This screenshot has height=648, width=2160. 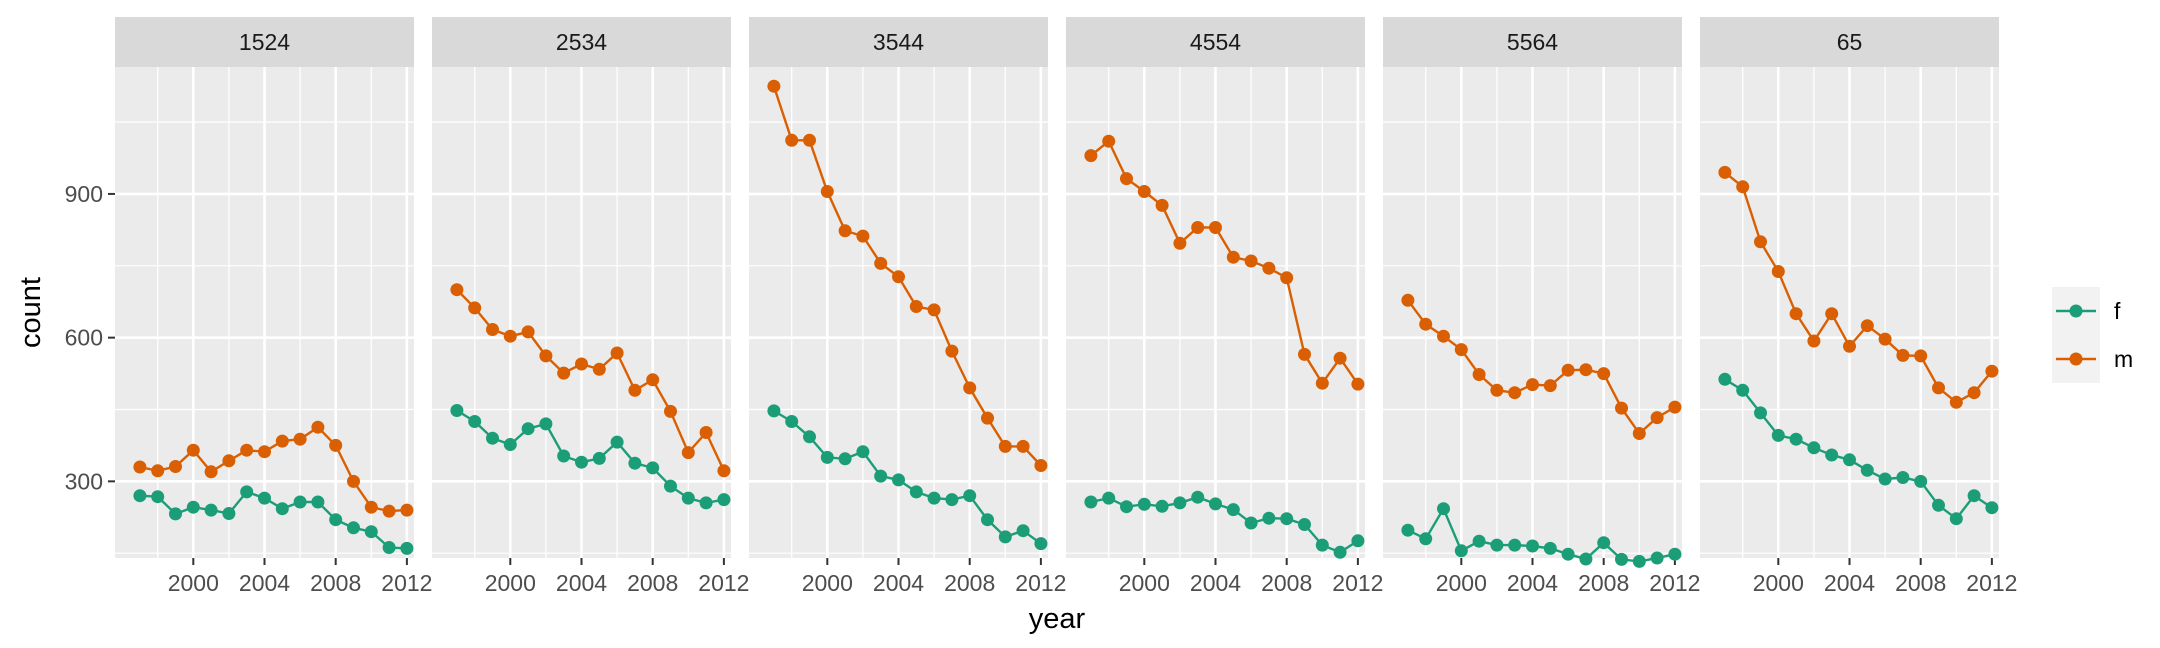 I want to click on y-tick-label: 600, so click(x=84, y=338).